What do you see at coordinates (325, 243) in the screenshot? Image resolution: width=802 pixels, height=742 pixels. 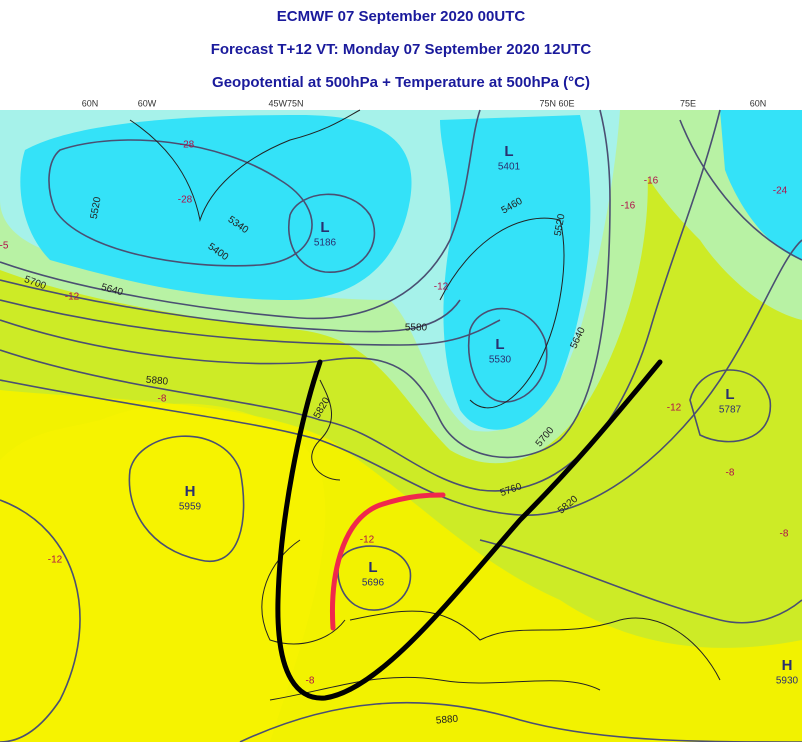 I see `center-value: 5186` at bounding box center [325, 243].